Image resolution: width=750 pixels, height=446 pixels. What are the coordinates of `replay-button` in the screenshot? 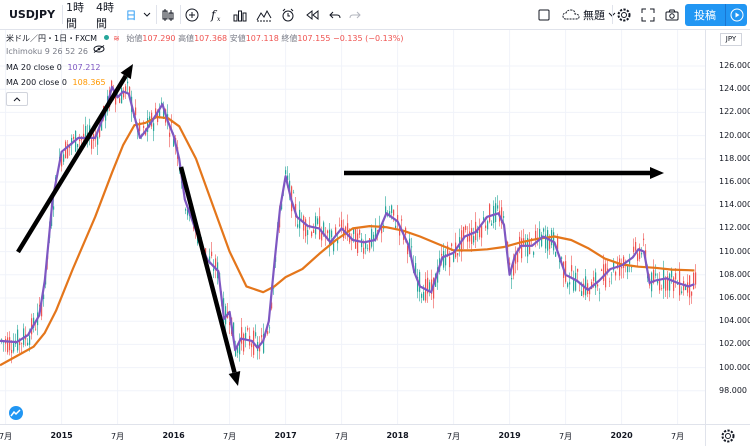 It's located at (312, 14).